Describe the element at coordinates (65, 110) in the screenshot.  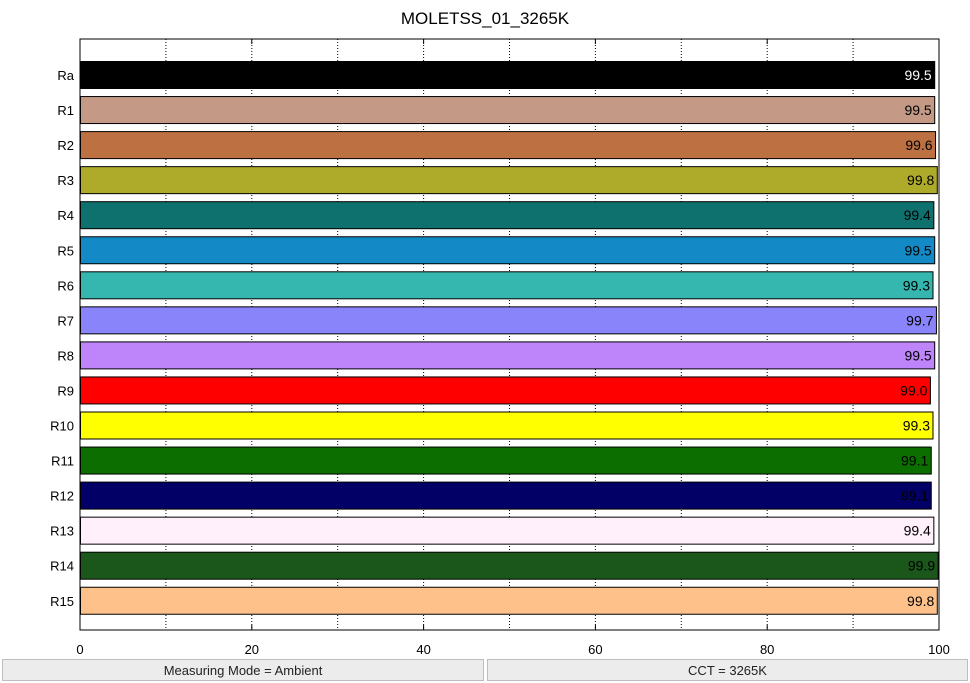
I see `category-label-r1: R1` at that location.